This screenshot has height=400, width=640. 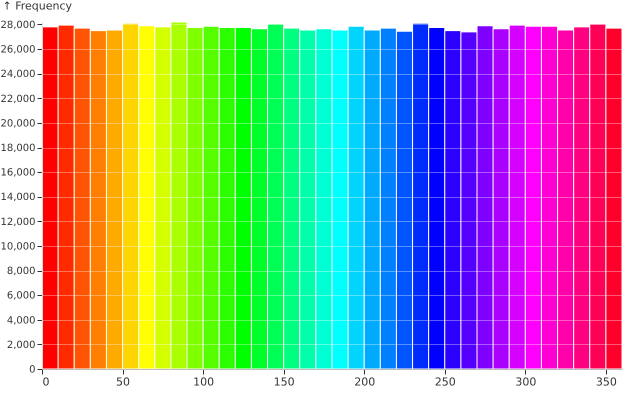 What do you see at coordinates (21, 345) in the screenshot?
I see `y-tick-label: 2,000` at bounding box center [21, 345].